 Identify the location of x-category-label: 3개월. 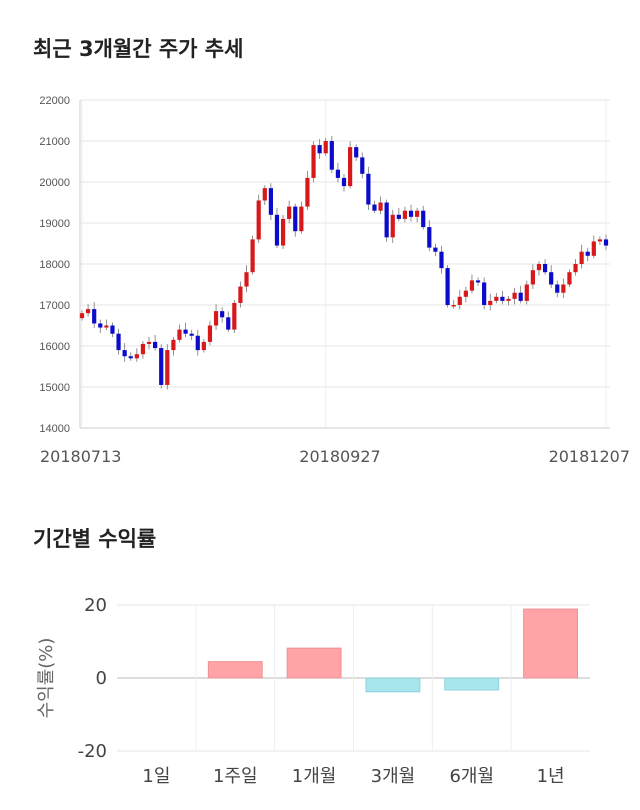
(393, 776).